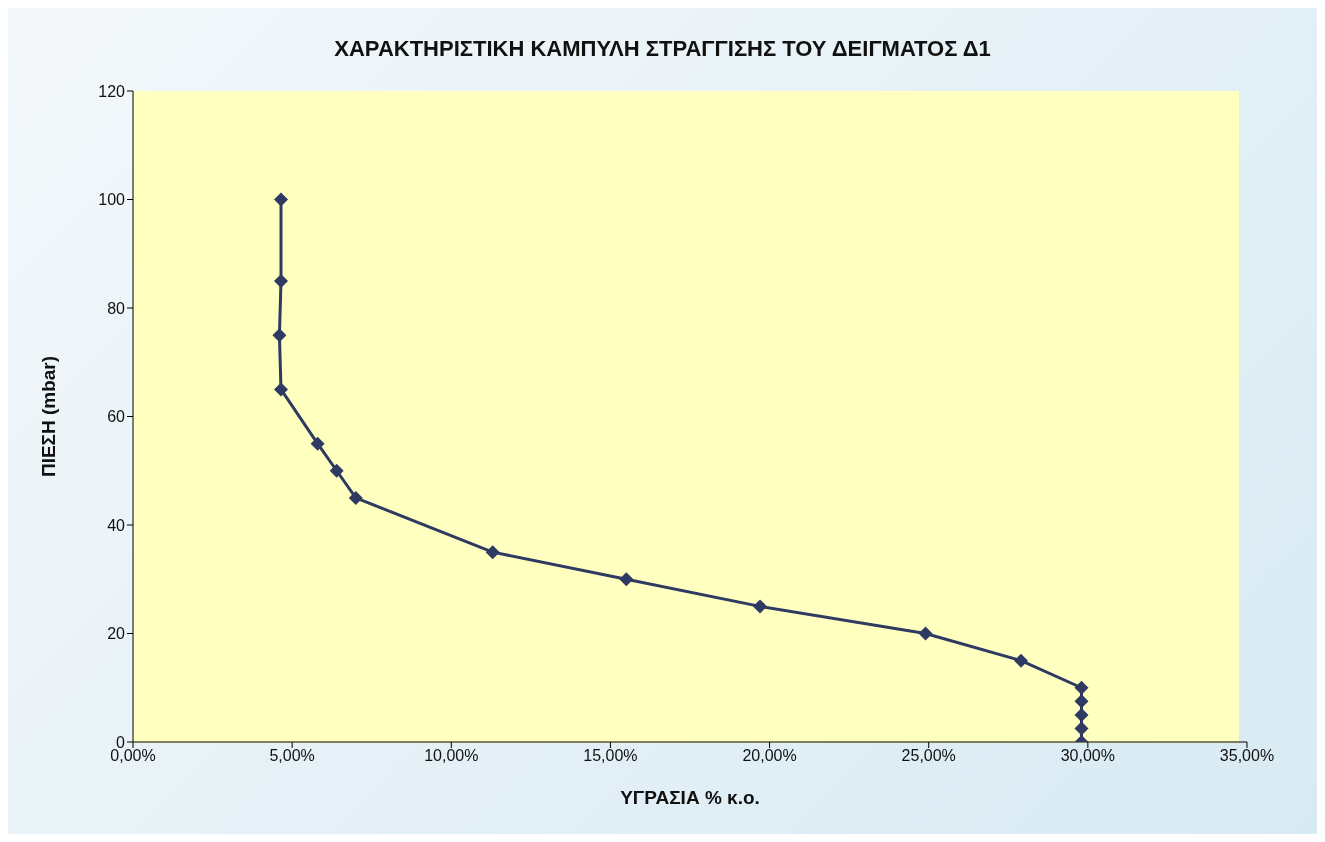 This screenshot has width=1325, height=842. What do you see at coordinates (116, 525) in the screenshot?
I see `y-tick-label: 40` at bounding box center [116, 525].